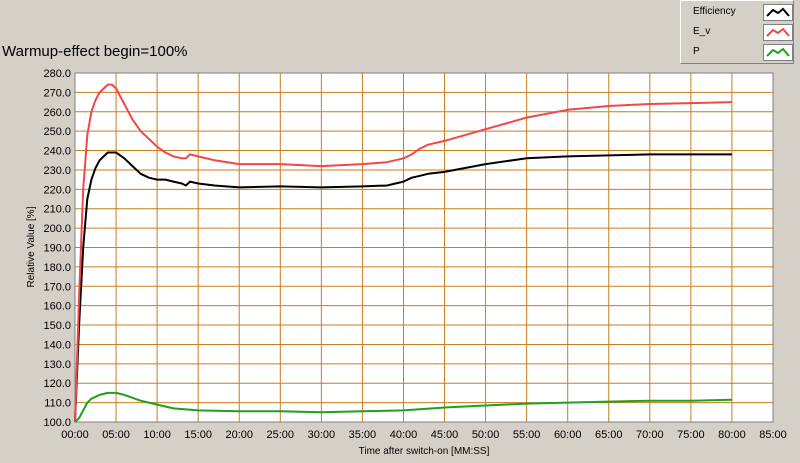 The height and width of the screenshot is (463, 800). I want to click on legend: Efficiency E_v P, so click(737, 32).